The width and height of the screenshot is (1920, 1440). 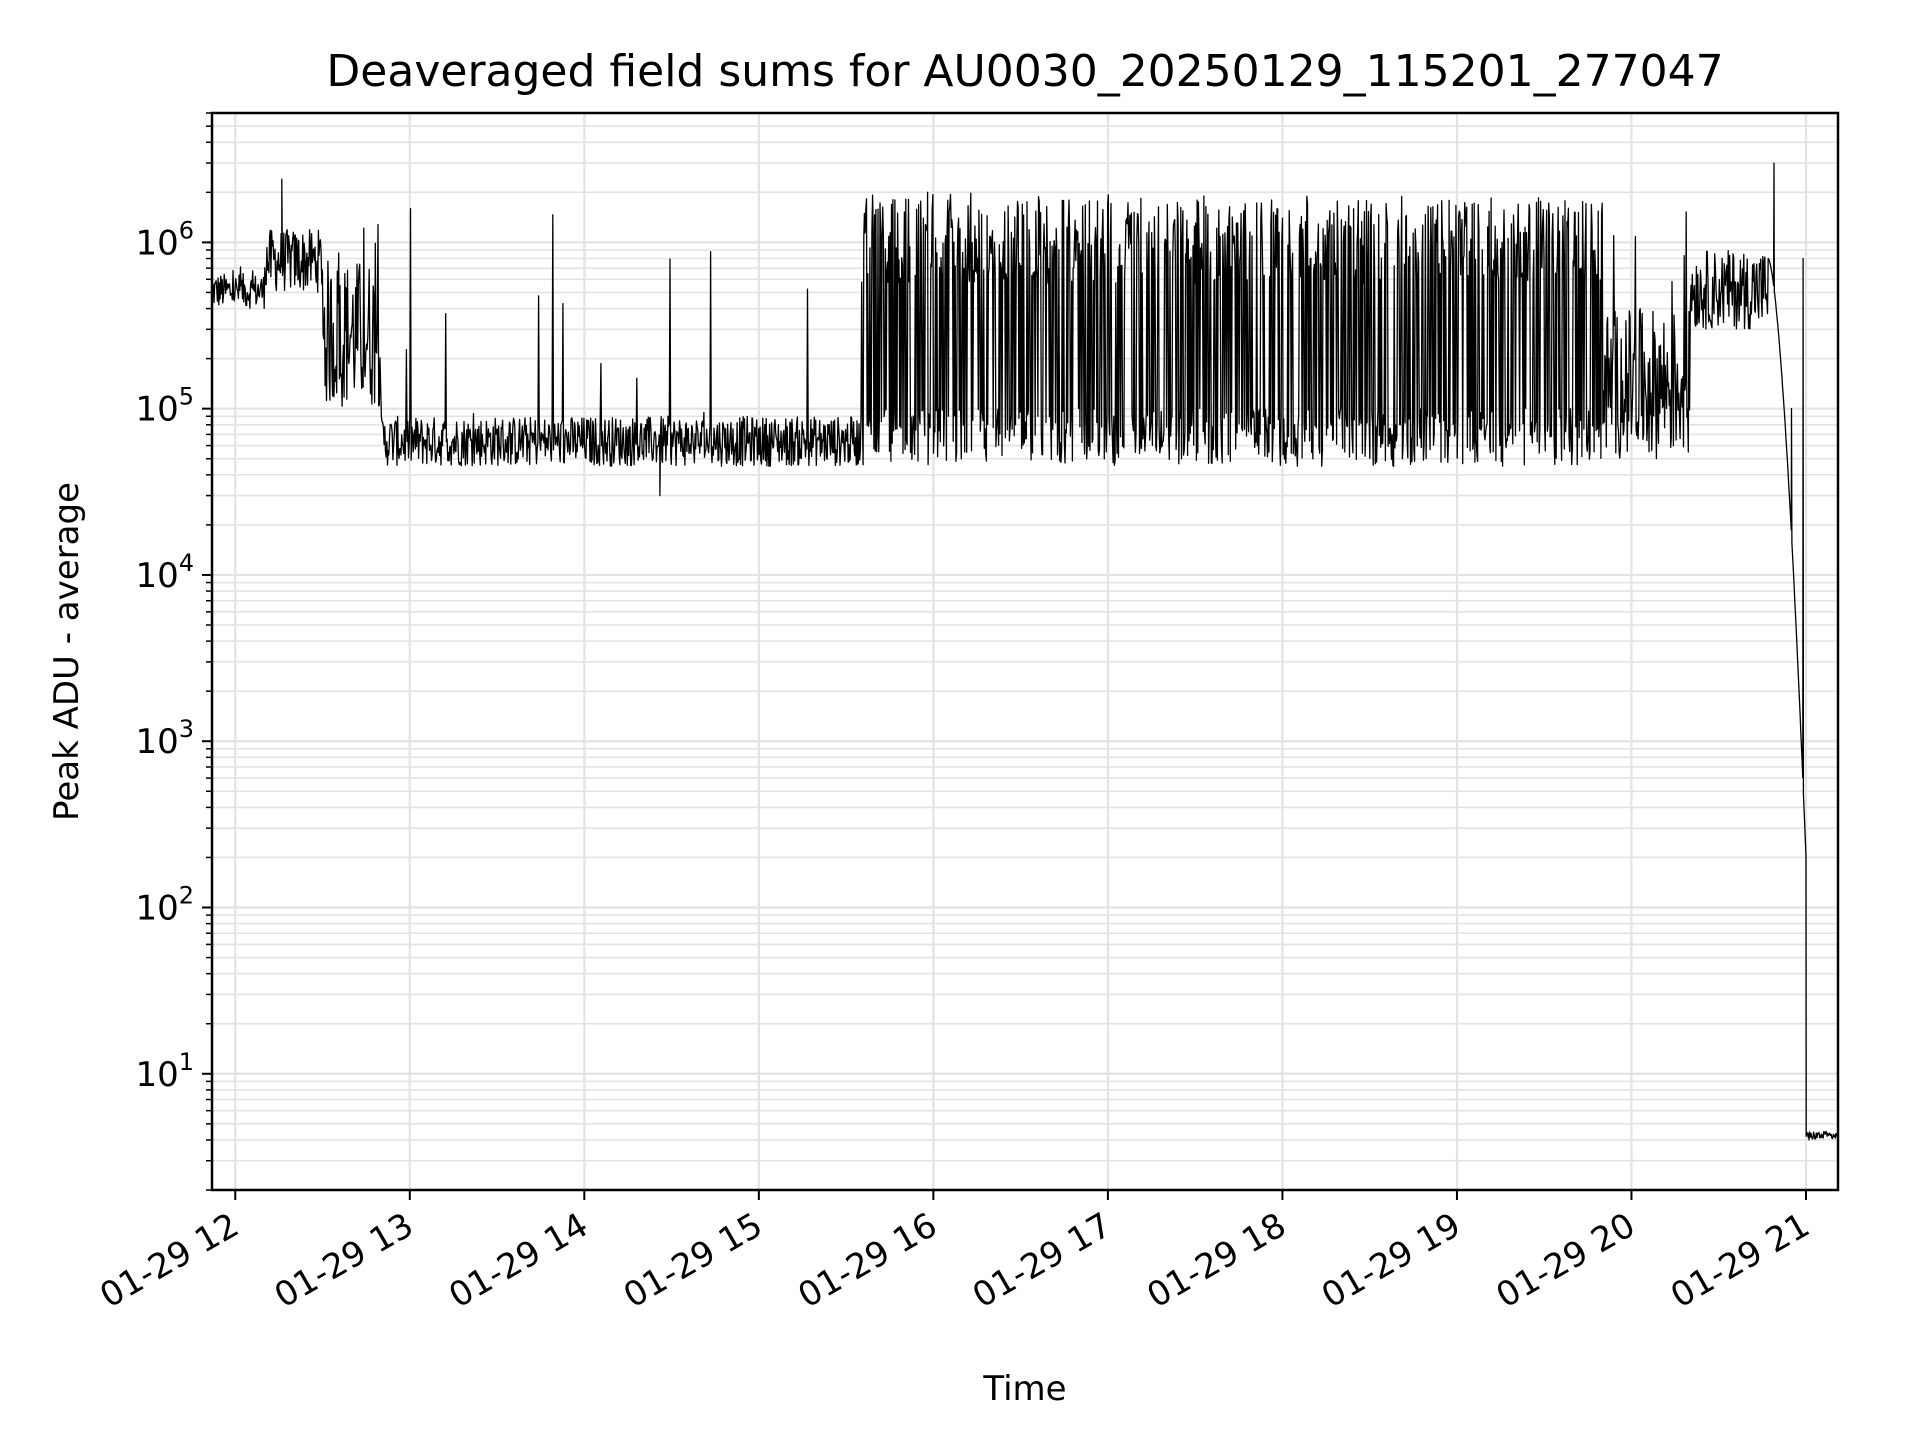 I want to click on x-tick-label: 01-29 19, so click(x=1391, y=1260).